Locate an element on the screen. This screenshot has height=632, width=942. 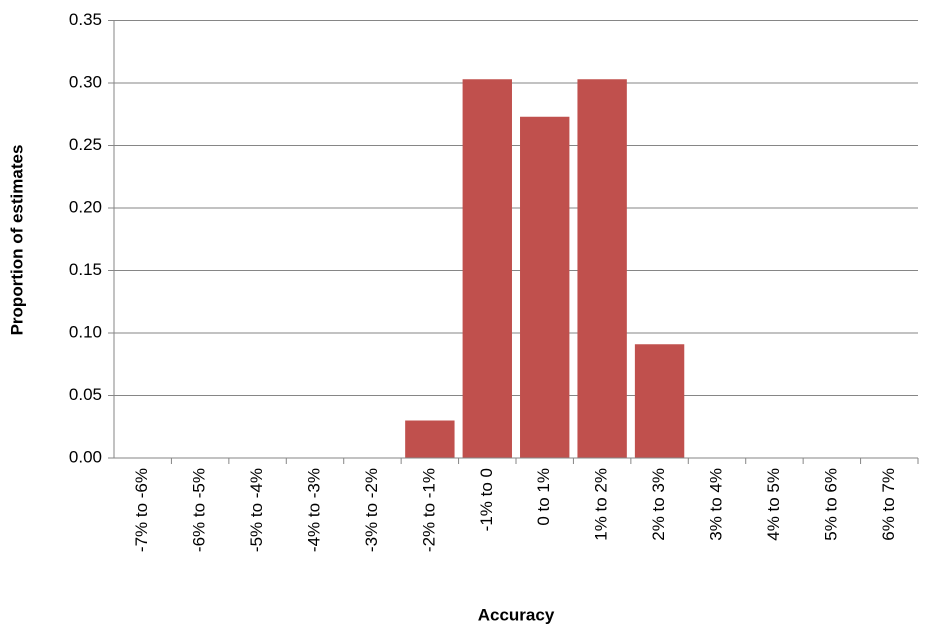
x-axis-title: Accuracy is located at coordinates (516, 614).